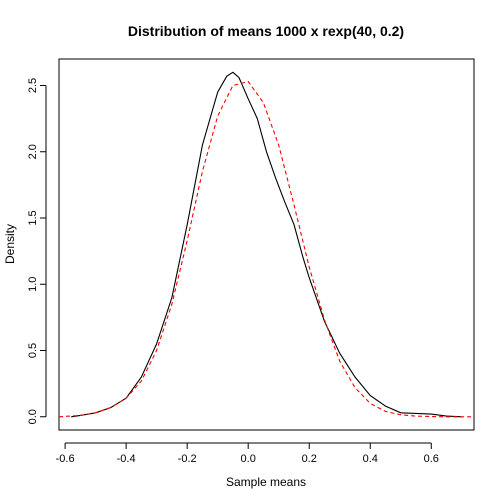 The image size is (504, 504). What do you see at coordinates (37, 251) in the screenshot?
I see `y-axis: 0.0 0.5 1.0 1.5 2.0 2.5` at bounding box center [37, 251].